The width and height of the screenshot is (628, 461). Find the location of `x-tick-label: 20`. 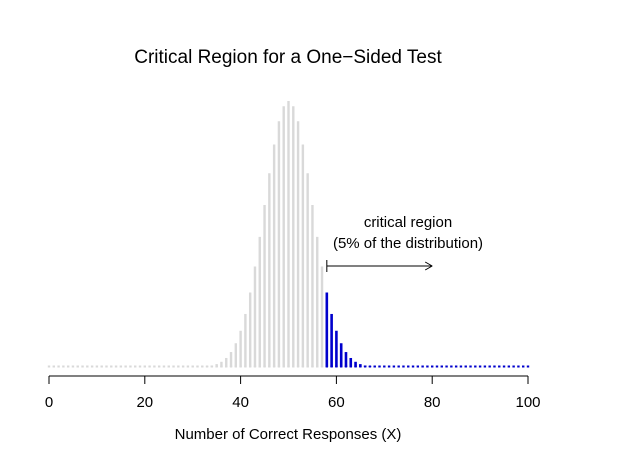

x-tick-label: 20 is located at coordinates (144, 402).